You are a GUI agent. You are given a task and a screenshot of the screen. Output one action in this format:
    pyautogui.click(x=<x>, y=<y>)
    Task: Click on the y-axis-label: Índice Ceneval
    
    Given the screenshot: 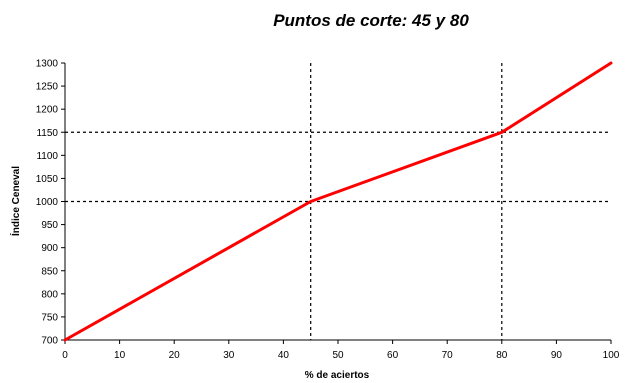 What is the action you would take?
    pyautogui.click(x=15, y=201)
    